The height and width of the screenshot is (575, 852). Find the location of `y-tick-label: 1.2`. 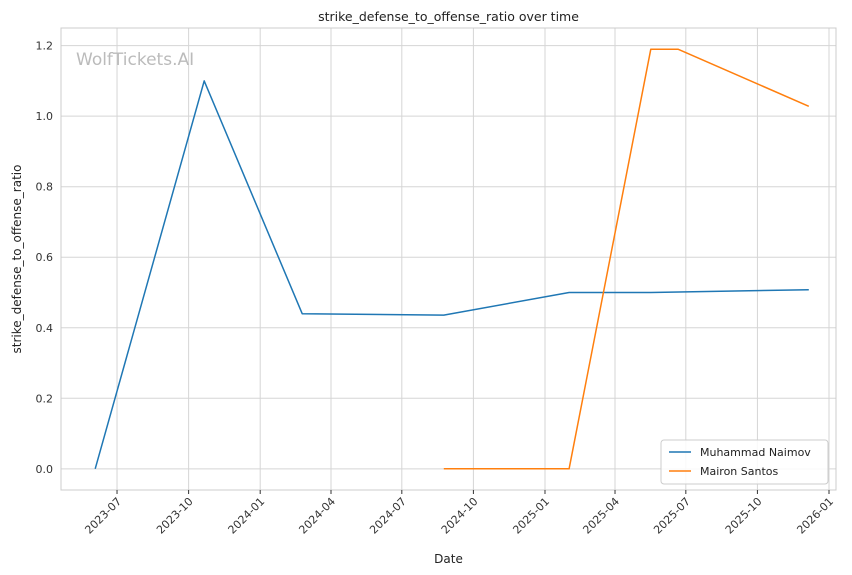

y-tick-label: 1.2 is located at coordinates (45, 46).